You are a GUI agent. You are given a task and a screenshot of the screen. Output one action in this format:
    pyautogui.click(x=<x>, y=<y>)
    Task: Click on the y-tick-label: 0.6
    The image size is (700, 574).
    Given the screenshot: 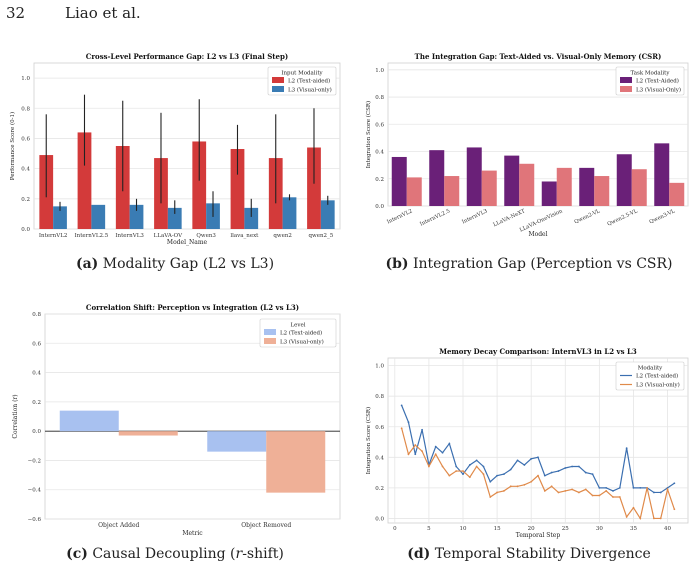 What is the action you would take?
    pyautogui.click(x=36, y=344)
    